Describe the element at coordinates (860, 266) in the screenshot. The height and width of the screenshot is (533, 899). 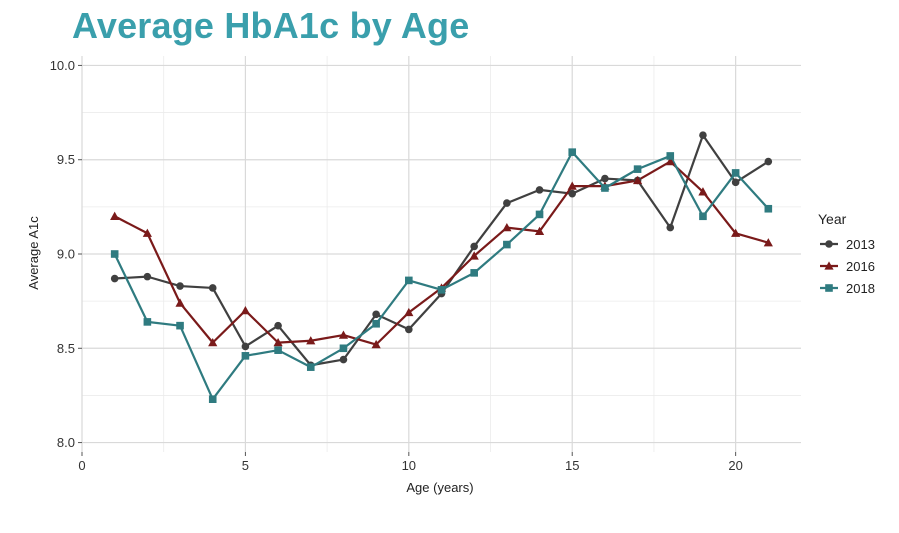
I see `legend-label-2016: 2016` at that location.